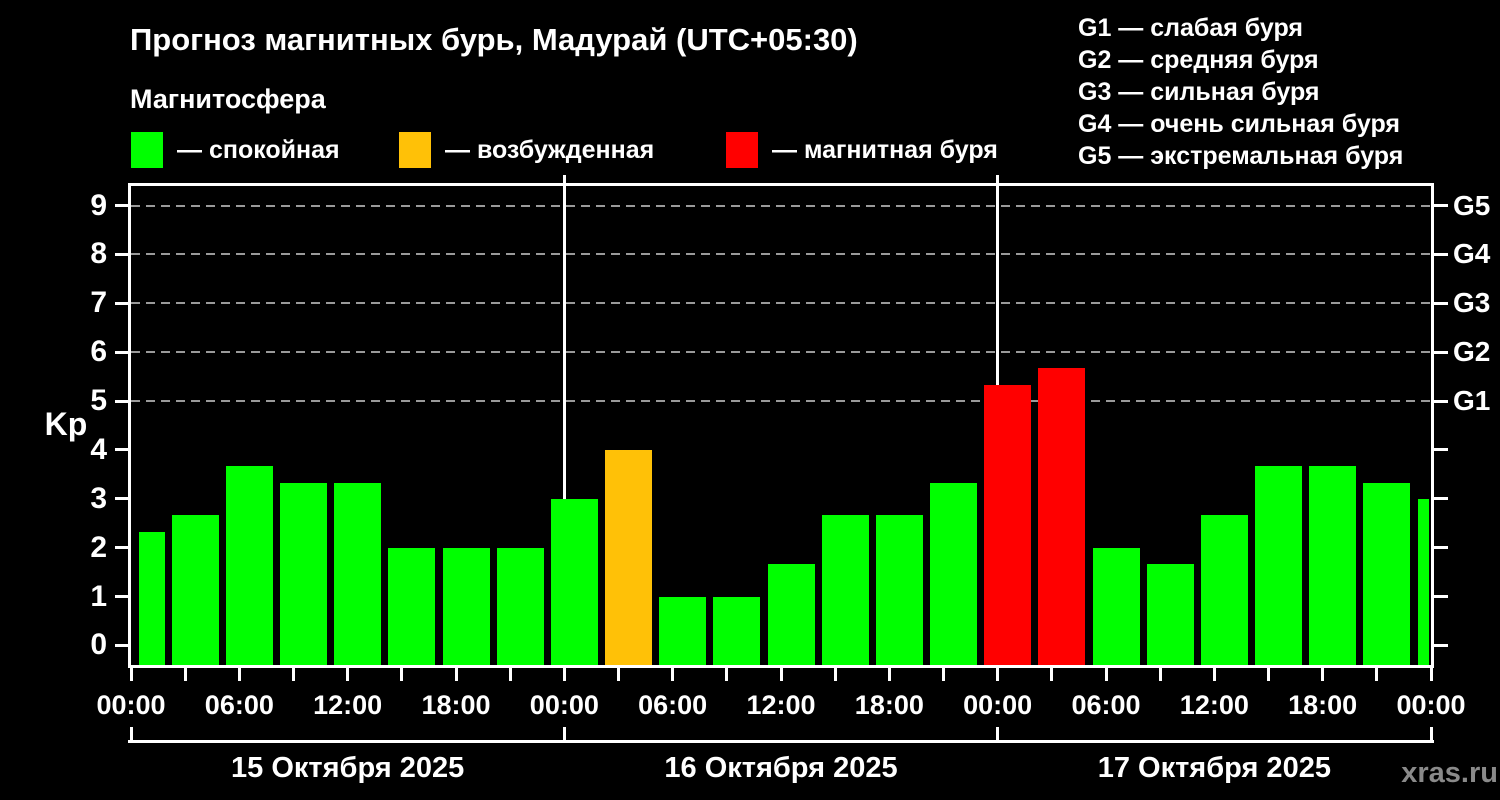 The image size is (1500, 800). What do you see at coordinates (402, 674) in the screenshot?
I see `x-axis-tick-h15` at bounding box center [402, 674].